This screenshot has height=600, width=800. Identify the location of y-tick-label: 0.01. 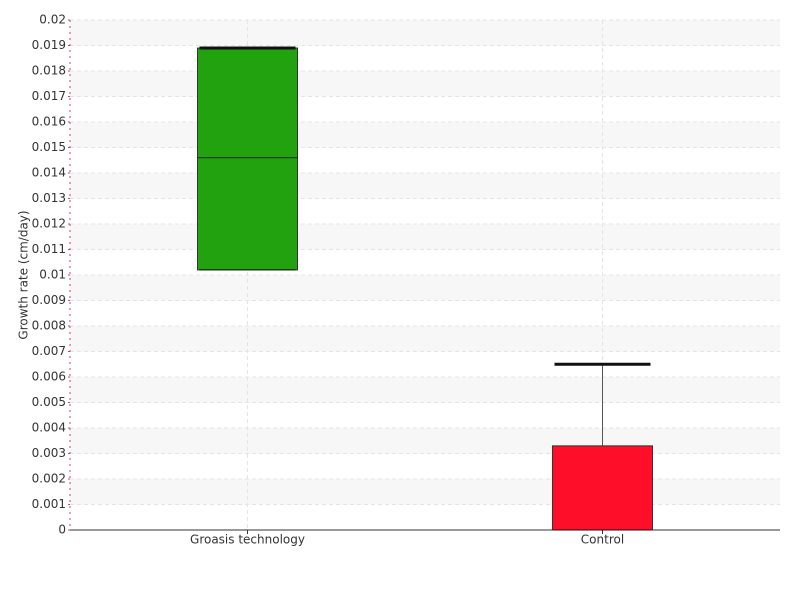
(52, 275).